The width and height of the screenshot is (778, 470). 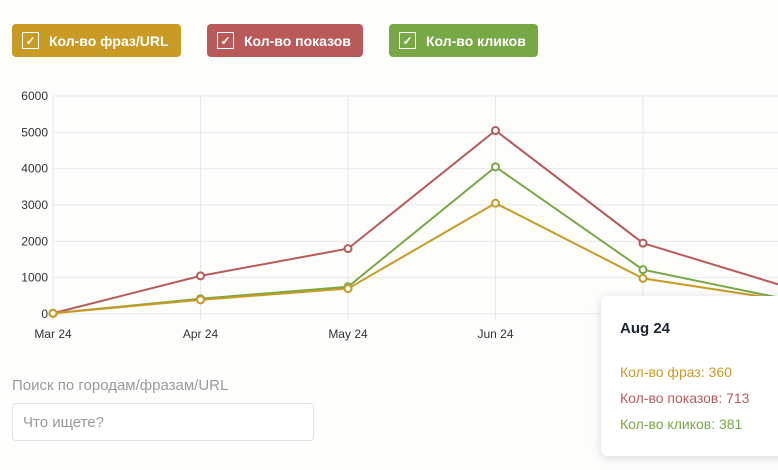 What do you see at coordinates (201, 334) in the screenshot?
I see `x-tick-label: Apr 24` at bounding box center [201, 334].